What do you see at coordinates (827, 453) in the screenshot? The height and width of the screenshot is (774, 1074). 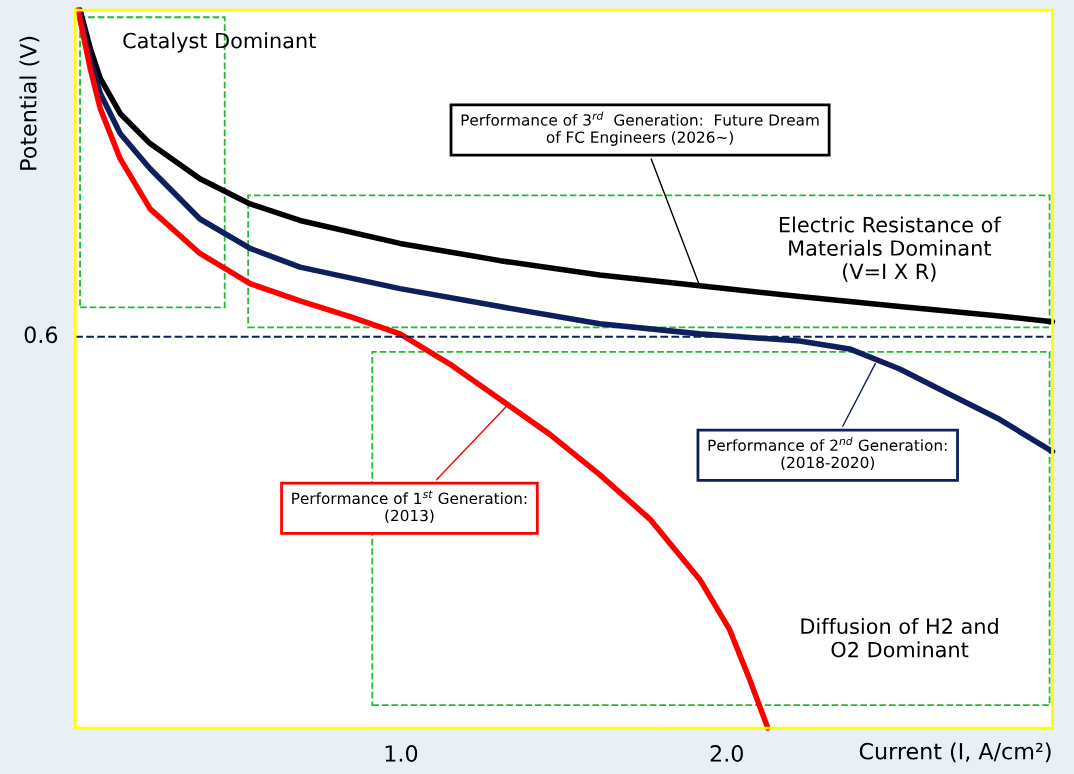 I see `annotation: Performance of 2$^{nd}$ Generation: (2018-2020)` at bounding box center [827, 453].